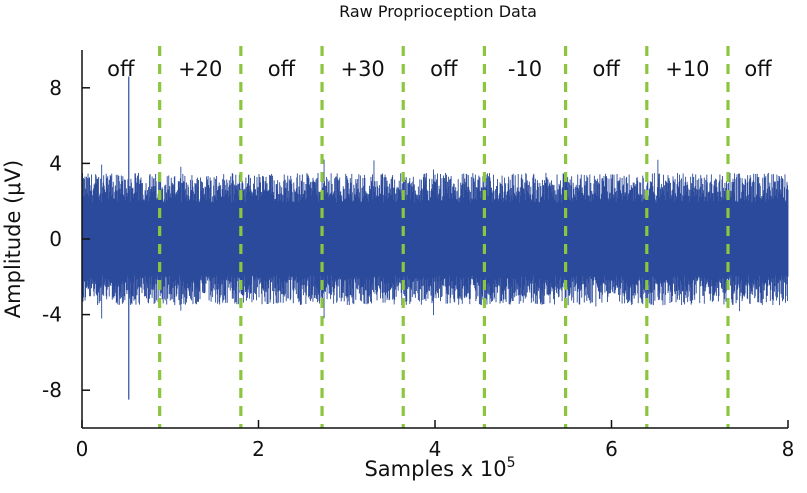 The height and width of the screenshot is (493, 807). I want to click on x-axis-label: Samples x 105, so click(439, 468).